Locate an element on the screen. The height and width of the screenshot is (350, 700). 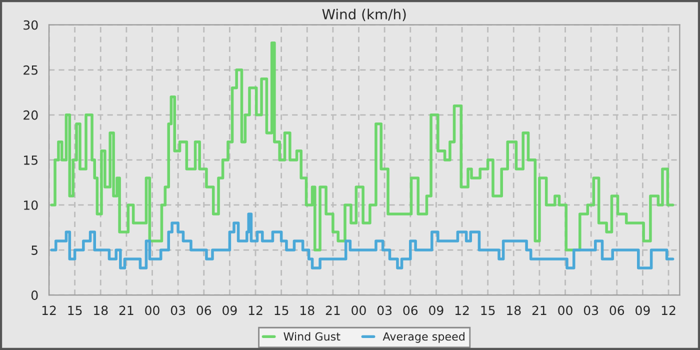
y-tick-label: 25 is located at coordinates (31, 70).